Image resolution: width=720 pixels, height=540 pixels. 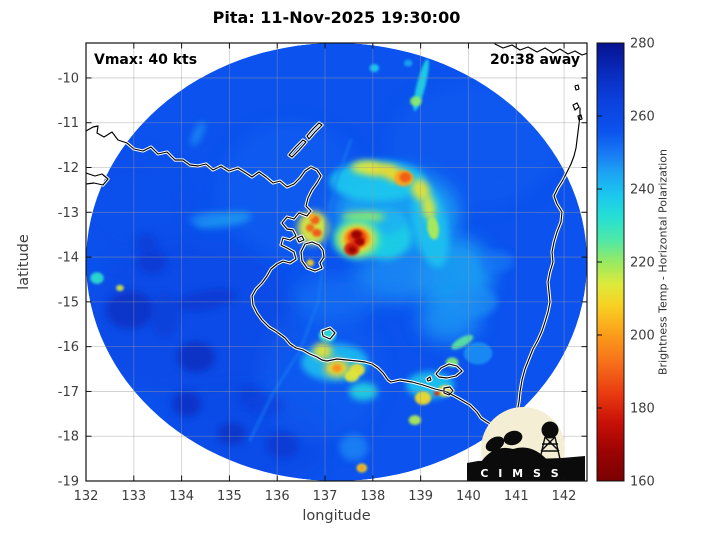 What do you see at coordinates (68, 213) in the screenshot?
I see `y-tick-label: -13` at bounding box center [68, 213].